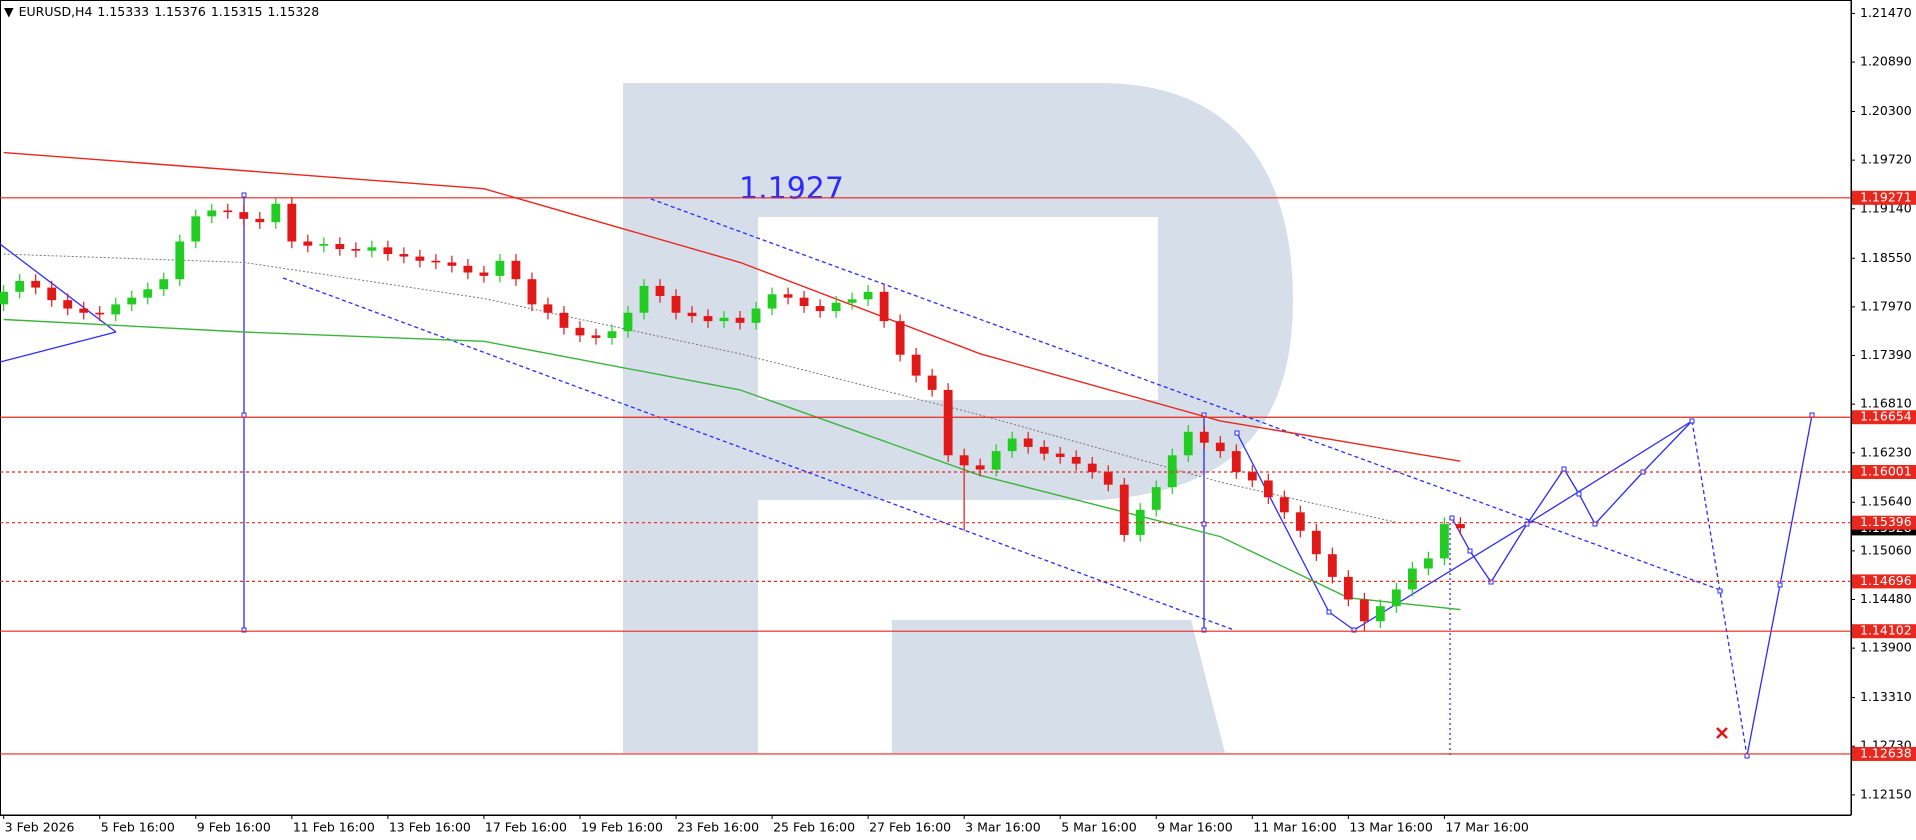 The image size is (1916, 840). Describe the element at coordinates (1886, 598) in the screenshot. I see `y-tick-label: 1.14480` at that location.